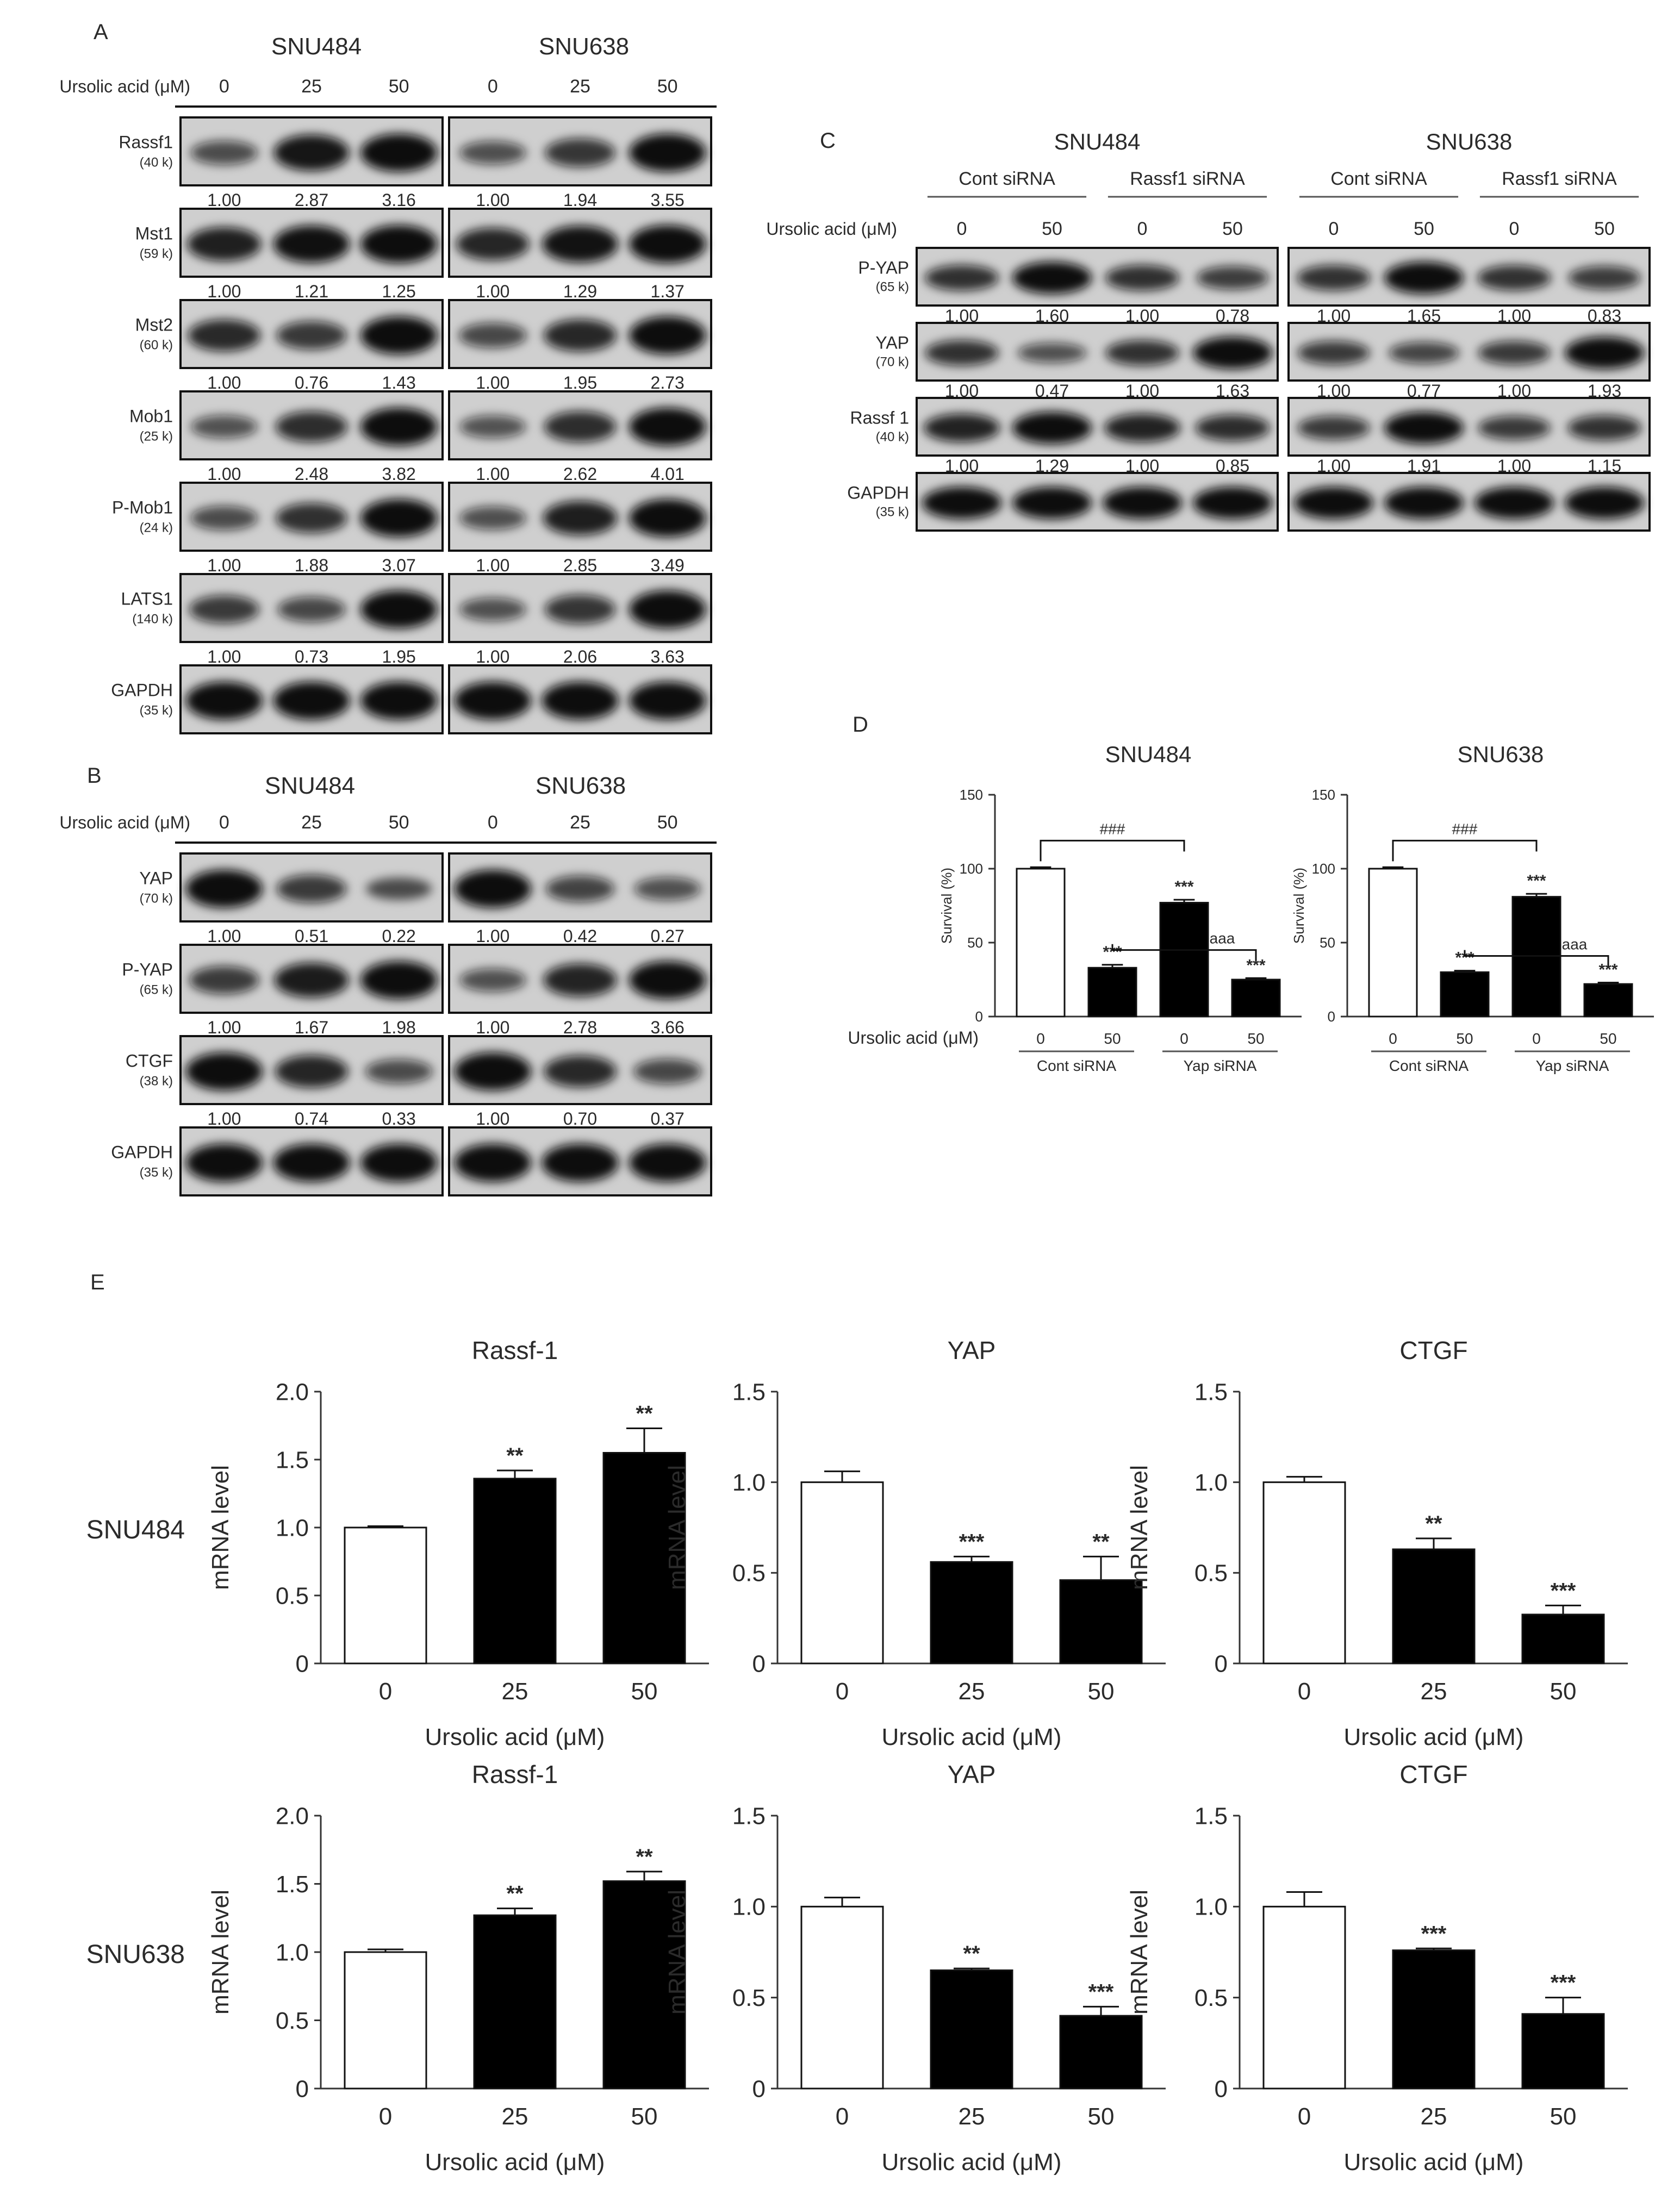 Image resolution: width=1680 pixels, height=2194 pixels. What do you see at coordinates (1304, 1691) in the screenshot?
I see `panel-e-snu484-ctgf-xcat-1: 0` at bounding box center [1304, 1691].